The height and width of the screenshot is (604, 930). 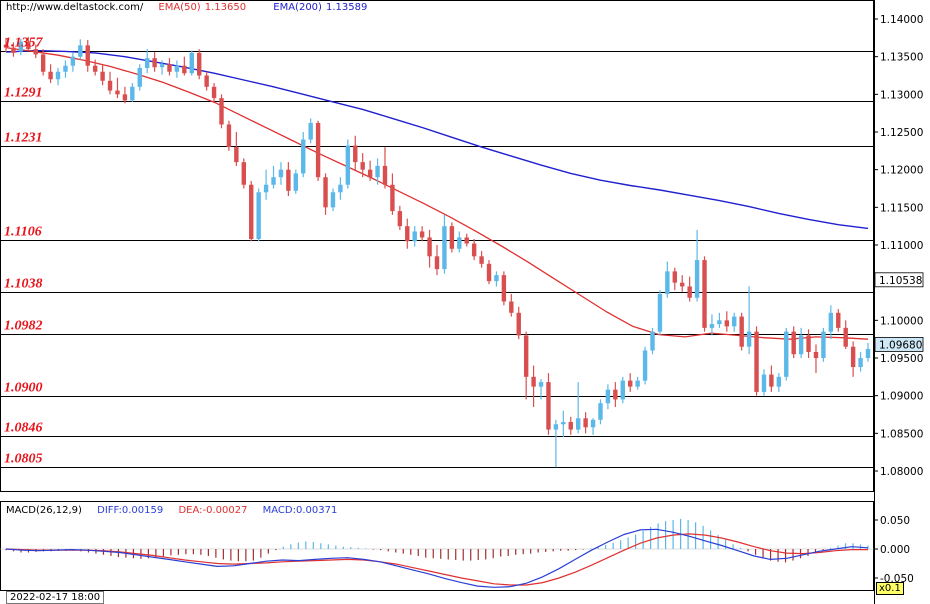 I want to click on macd-diff-value: DIFF:0.00159, so click(x=130, y=510).